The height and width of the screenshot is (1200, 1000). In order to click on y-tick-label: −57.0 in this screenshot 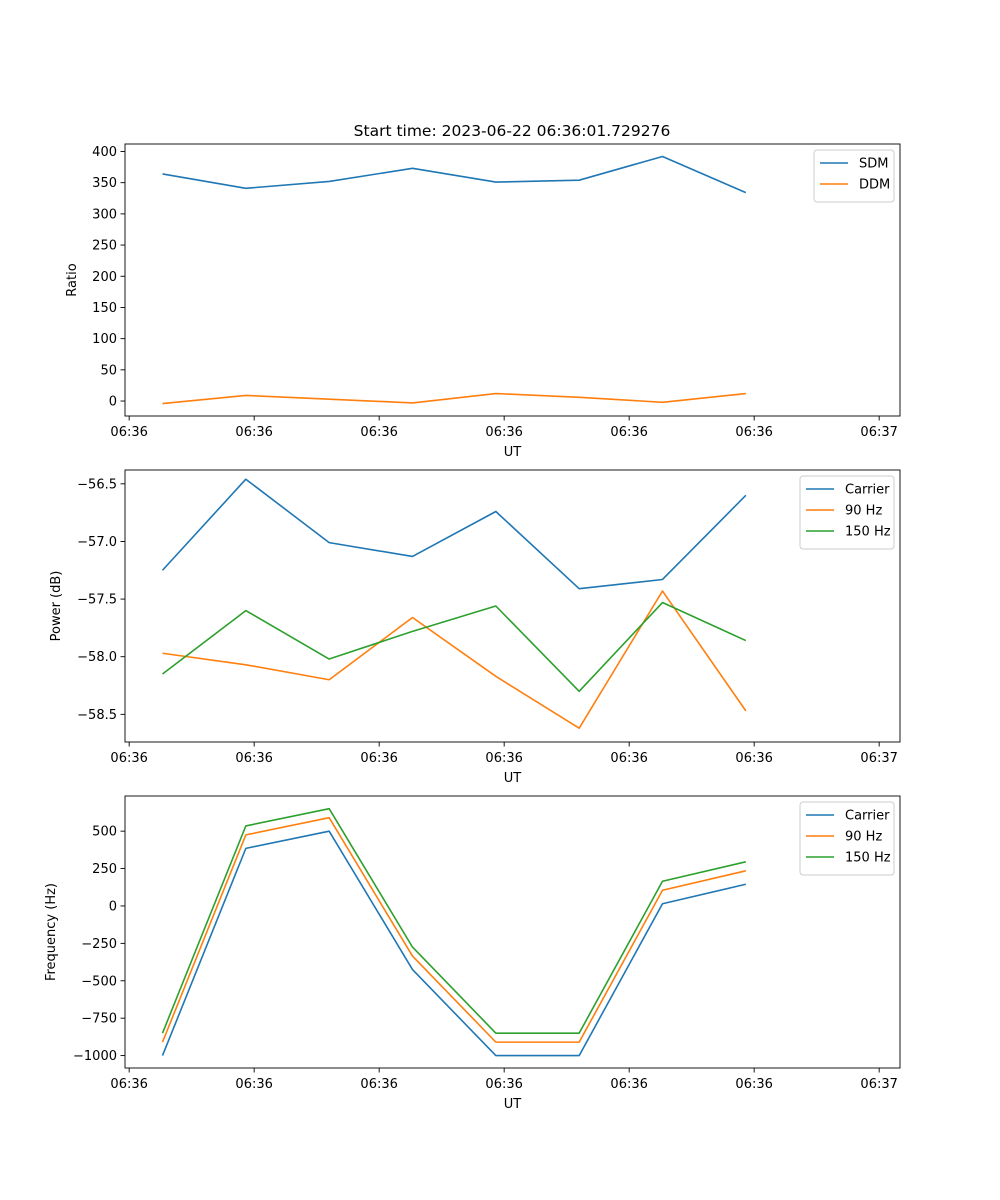, I will do `click(97, 542)`.